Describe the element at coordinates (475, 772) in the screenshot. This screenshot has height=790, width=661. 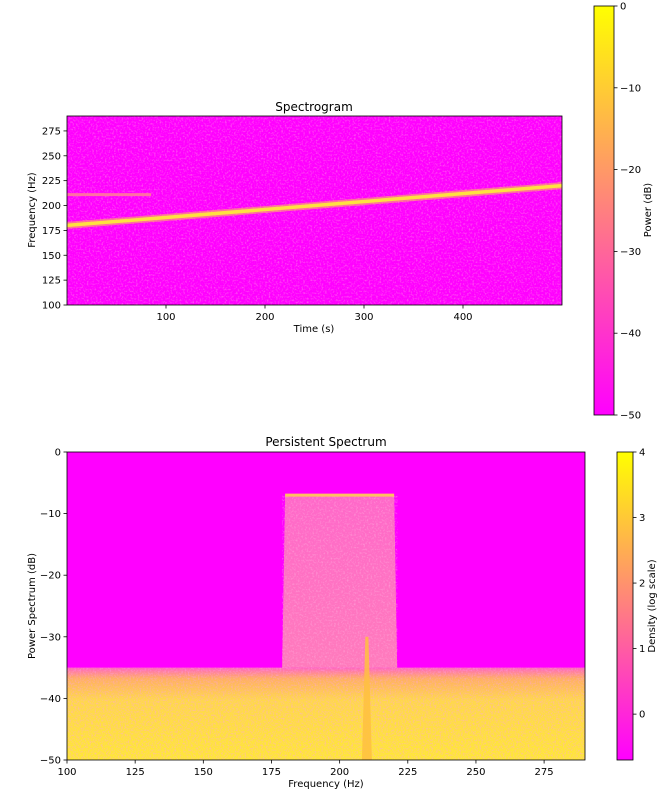
I see `persistent-spectrum-x-tick-label: 250` at that location.